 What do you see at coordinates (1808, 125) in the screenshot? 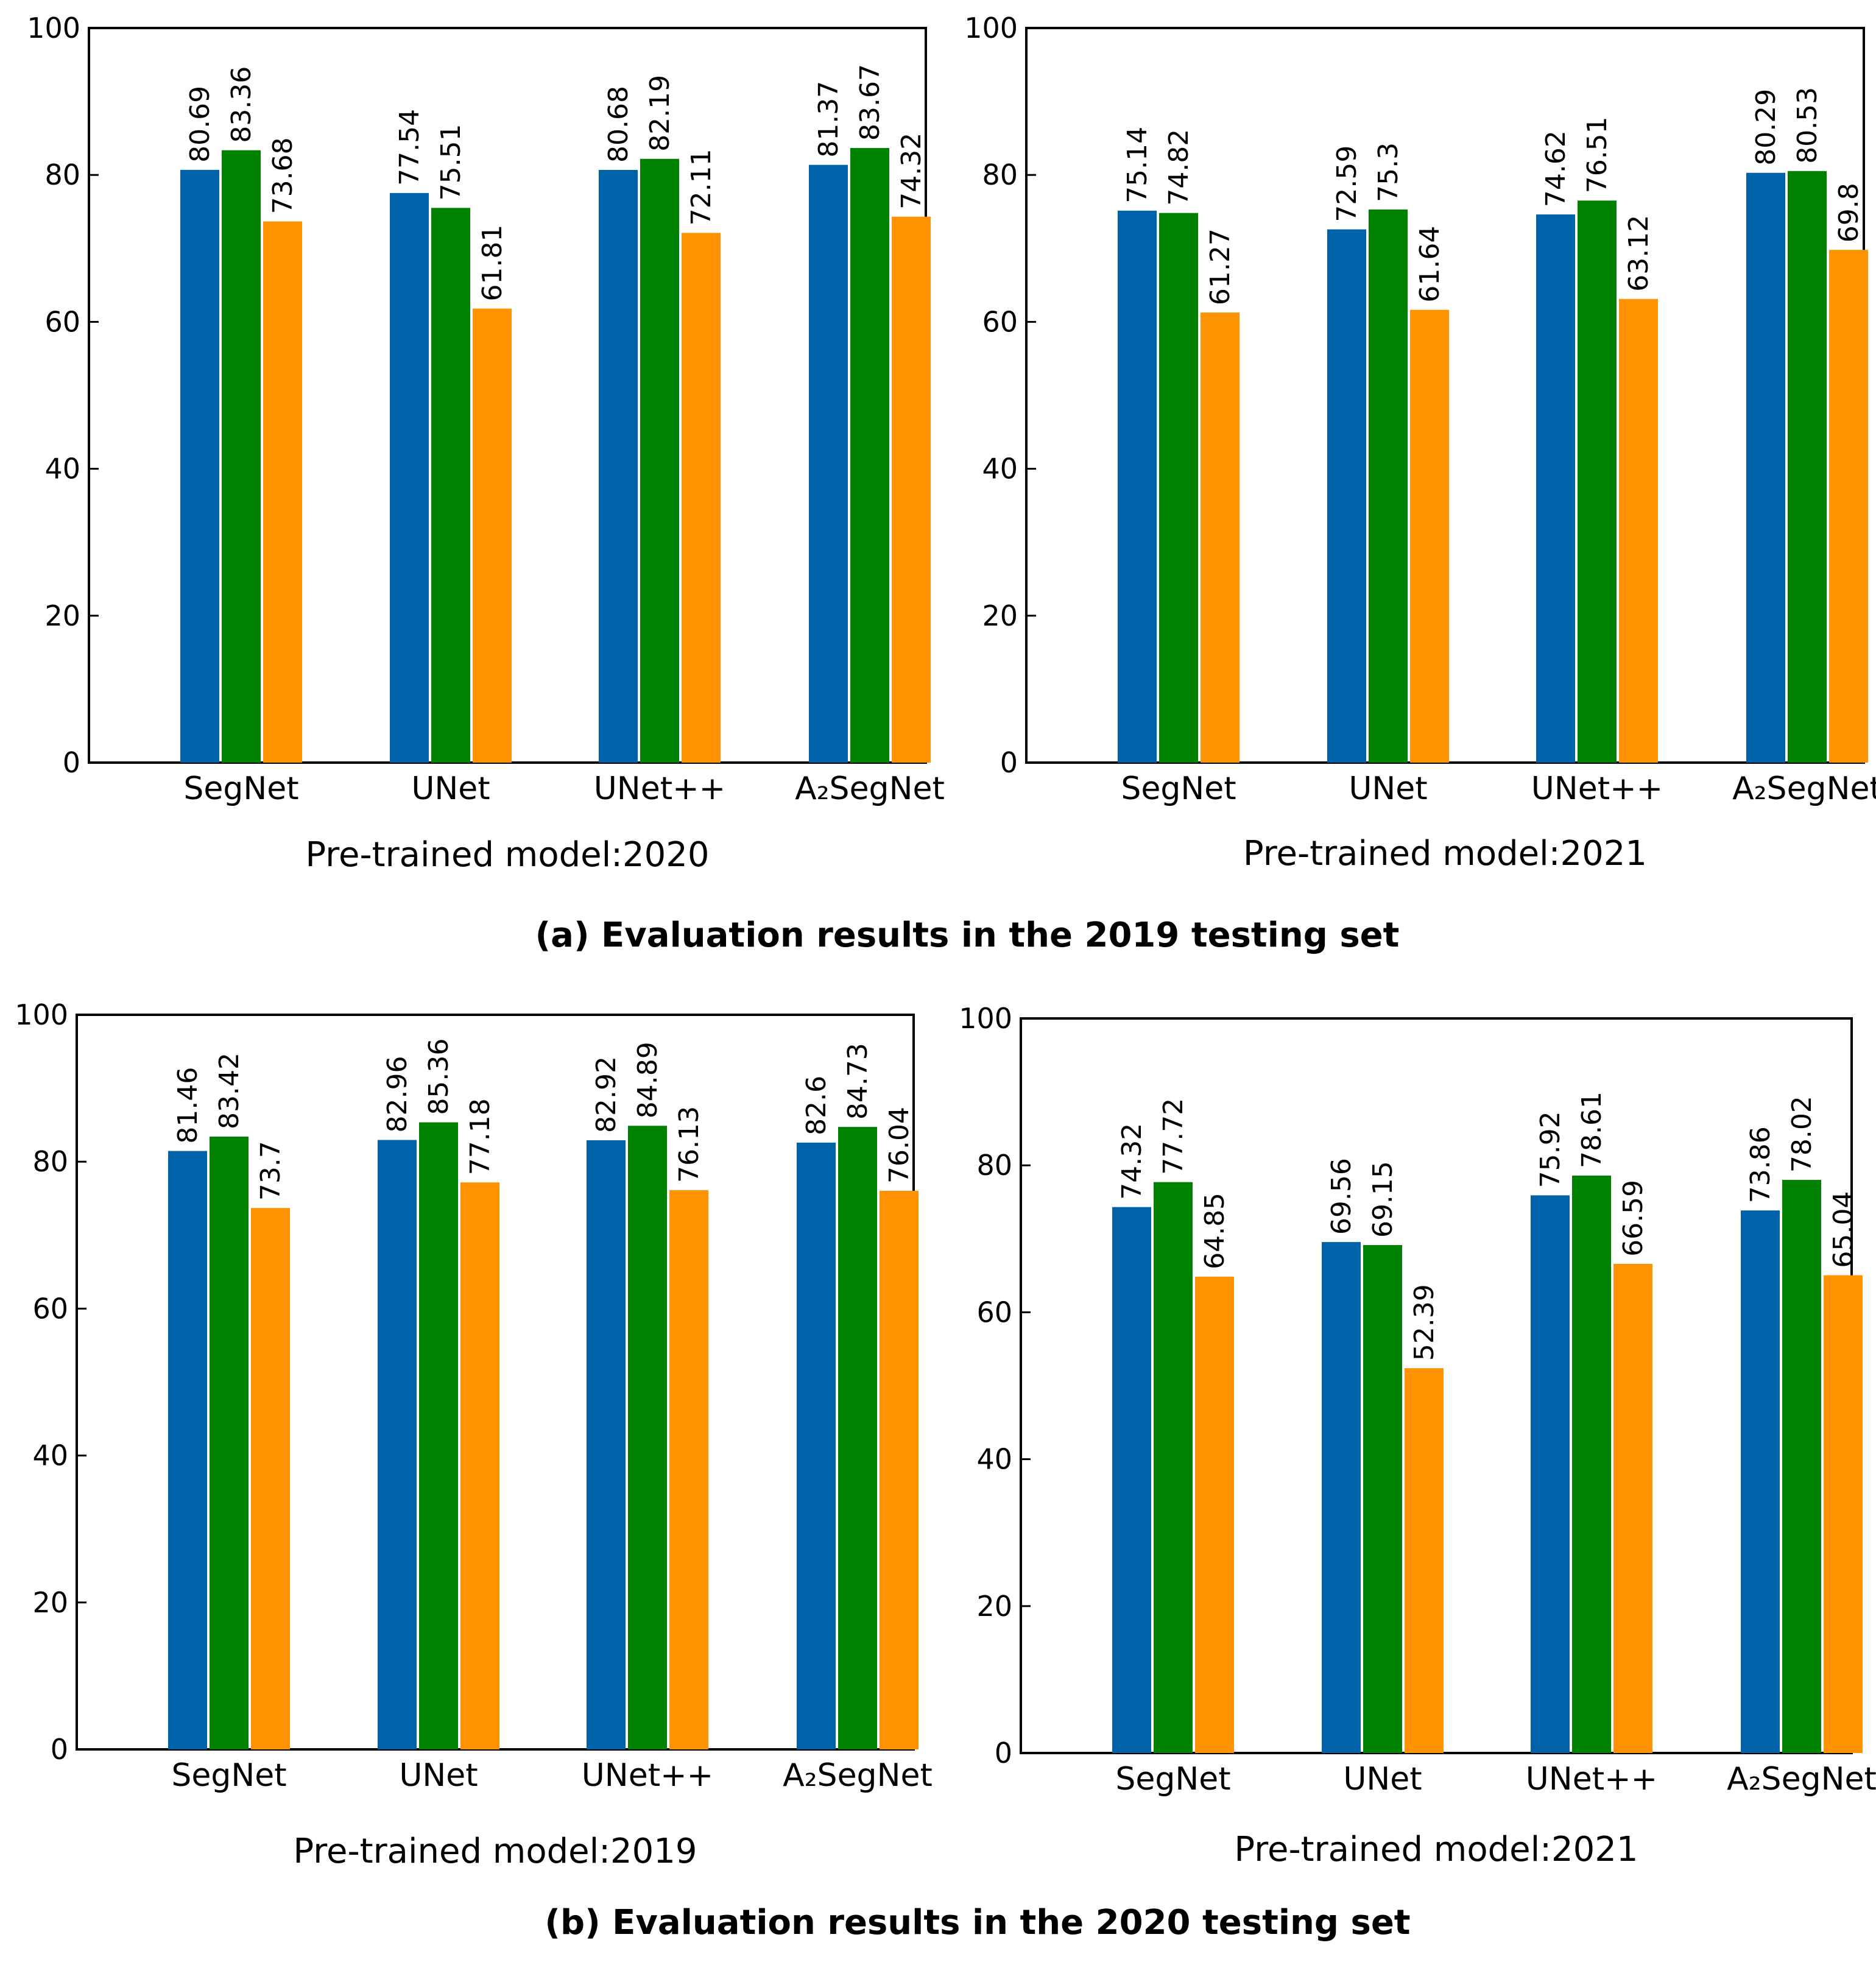
I see `bar-value-label: 80.53` at bounding box center [1808, 125].